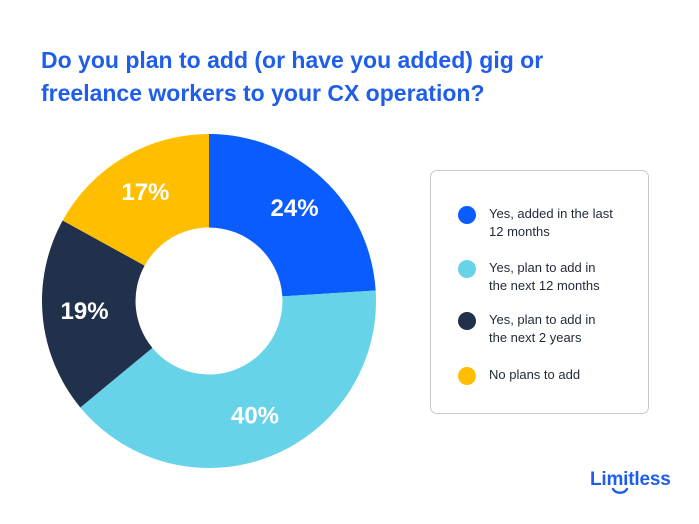 This screenshot has width=699, height=524. What do you see at coordinates (295, 208) in the screenshot?
I see `slice-value-label-added-last-12-months: 24%` at bounding box center [295, 208].